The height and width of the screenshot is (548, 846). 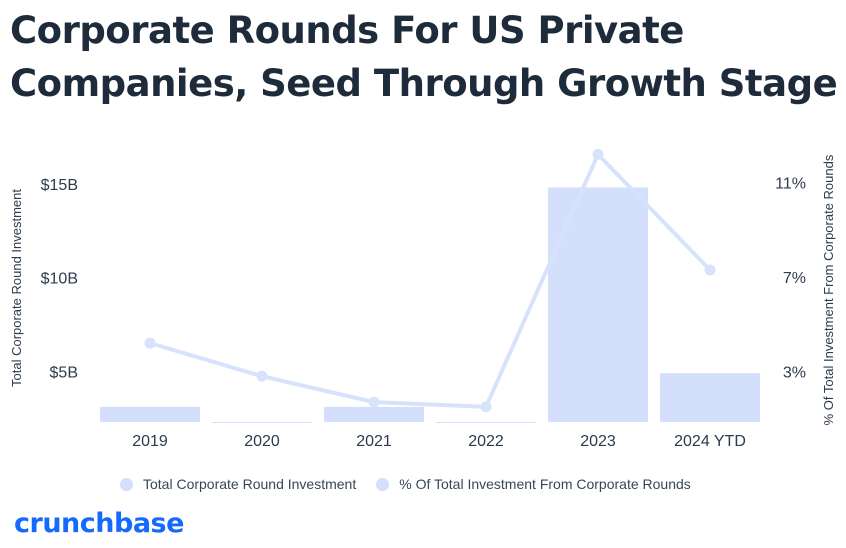 I want to click on left-axis-title: Total Corporate Round Investment, so click(x=16, y=288).